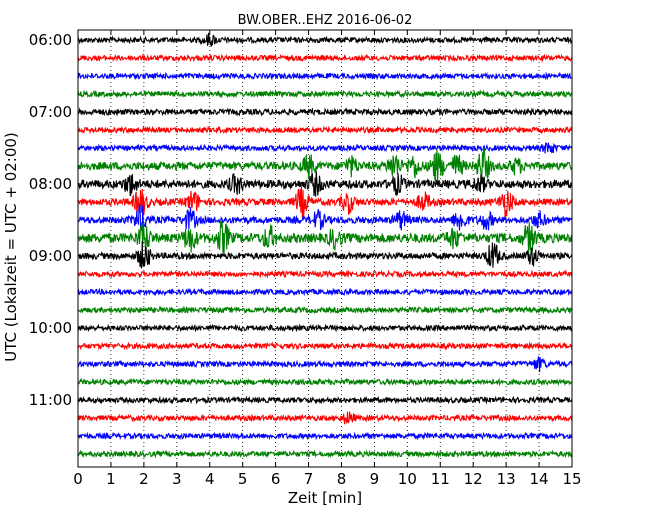 The image size is (650, 520). I want to click on x-axis-label: Zeit [min], so click(325, 498).